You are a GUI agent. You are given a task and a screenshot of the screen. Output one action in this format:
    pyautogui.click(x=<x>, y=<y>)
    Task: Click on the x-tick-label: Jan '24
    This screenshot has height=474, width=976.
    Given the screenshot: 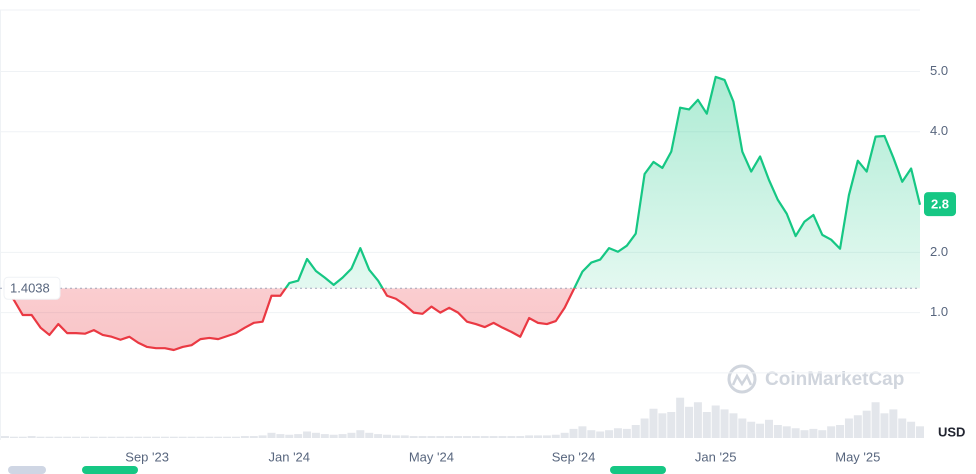 What is the action you would take?
    pyautogui.click(x=290, y=456)
    